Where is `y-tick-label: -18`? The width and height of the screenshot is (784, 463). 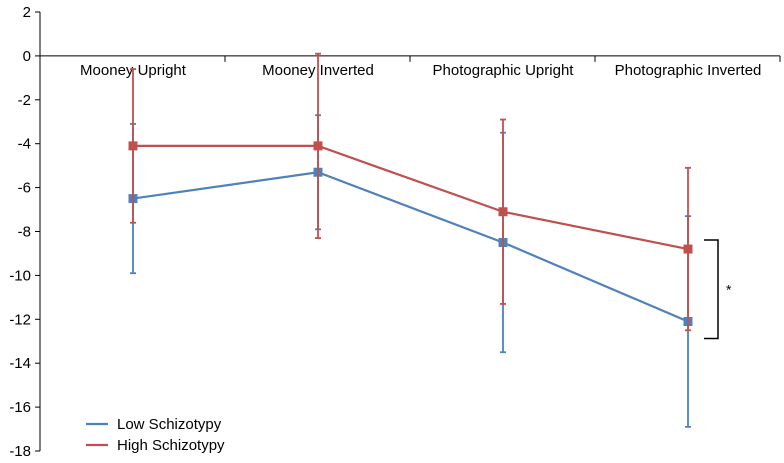 y-tick-label: -18 is located at coordinates (20, 451).